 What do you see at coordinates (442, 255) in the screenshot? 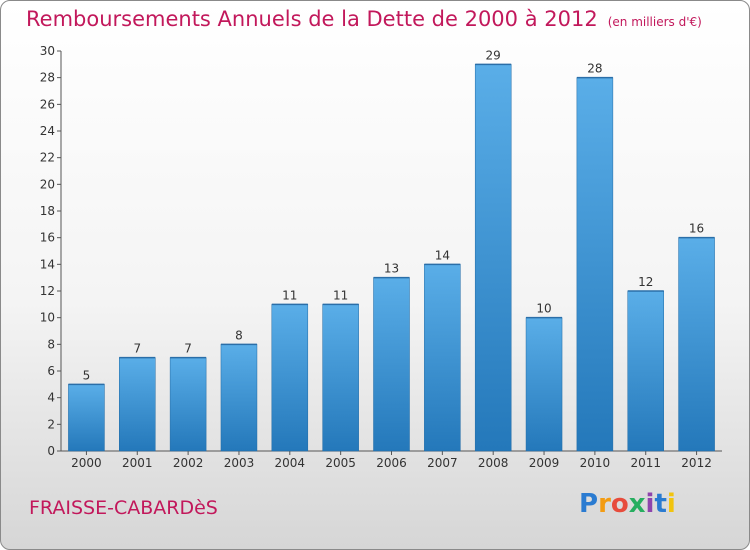
I see `bar-value-label: 14` at bounding box center [442, 255].